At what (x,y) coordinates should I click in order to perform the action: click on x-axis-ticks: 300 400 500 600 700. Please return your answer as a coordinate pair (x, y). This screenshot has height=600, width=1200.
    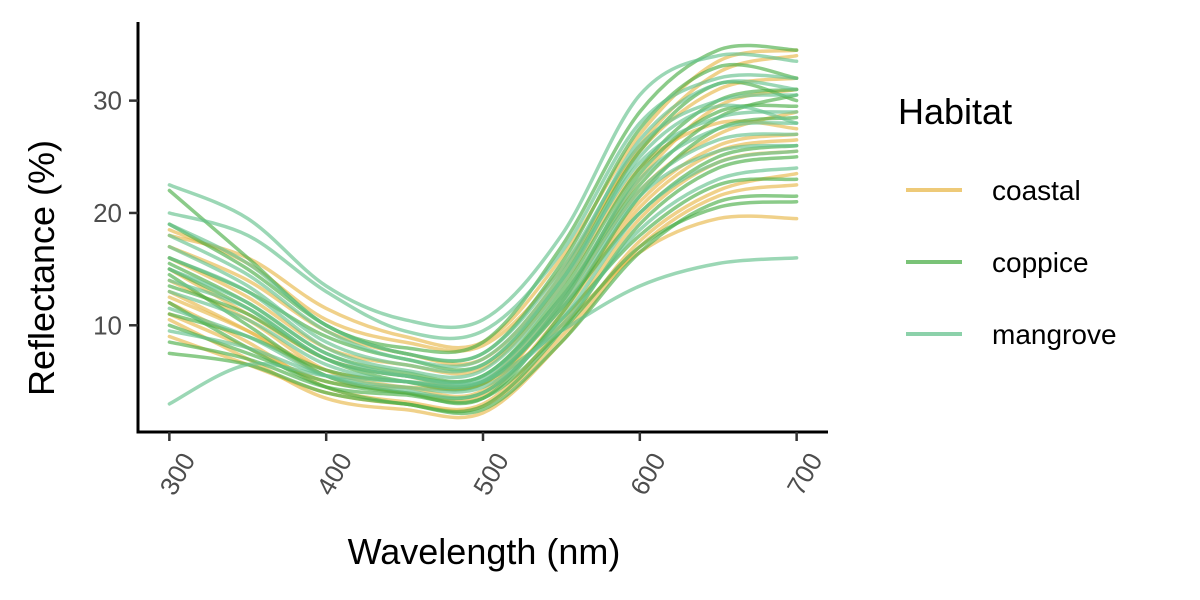
    Looking at the image, I should click on (491, 466).